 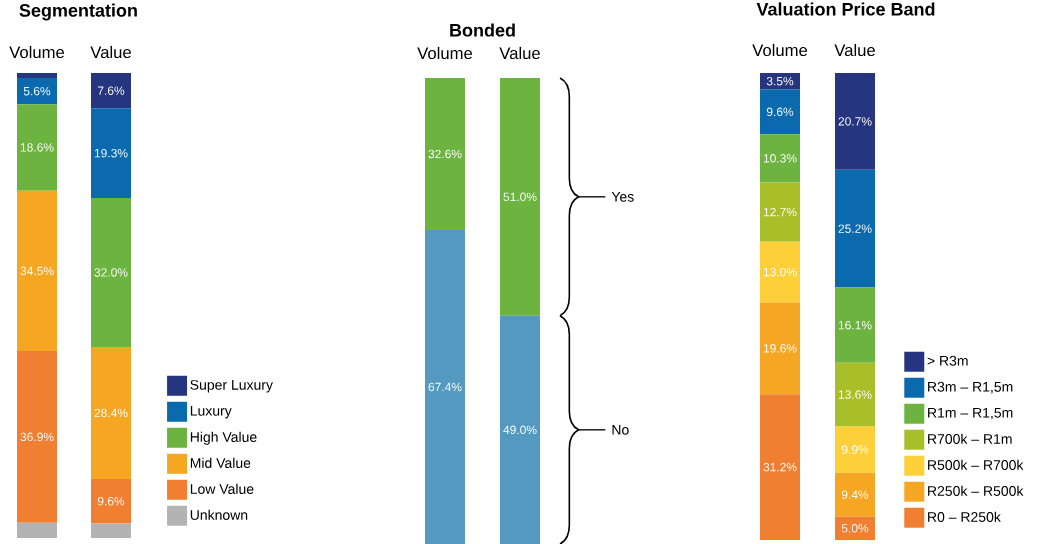 What do you see at coordinates (520, 197) in the screenshot?
I see `data-label: 51.0%` at bounding box center [520, 197].